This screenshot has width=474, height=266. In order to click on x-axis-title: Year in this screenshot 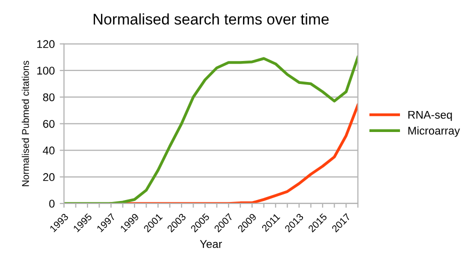, I will do `click(211, 244)`.